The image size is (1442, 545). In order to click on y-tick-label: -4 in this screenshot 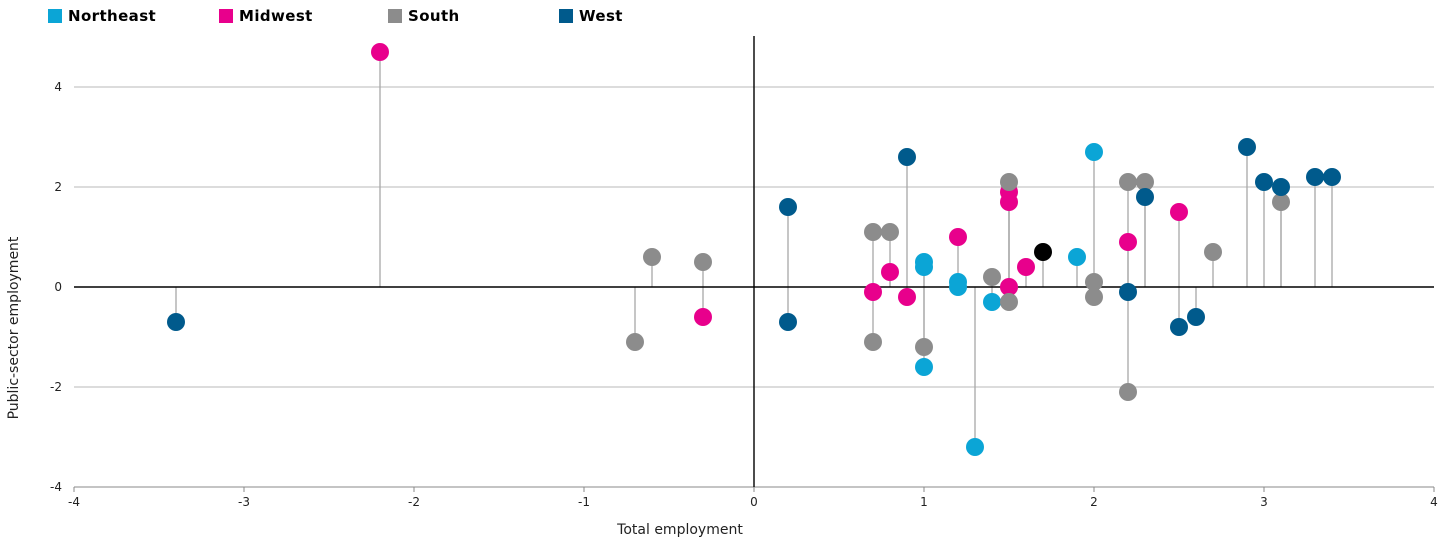, I will do `click(56, 487)`.